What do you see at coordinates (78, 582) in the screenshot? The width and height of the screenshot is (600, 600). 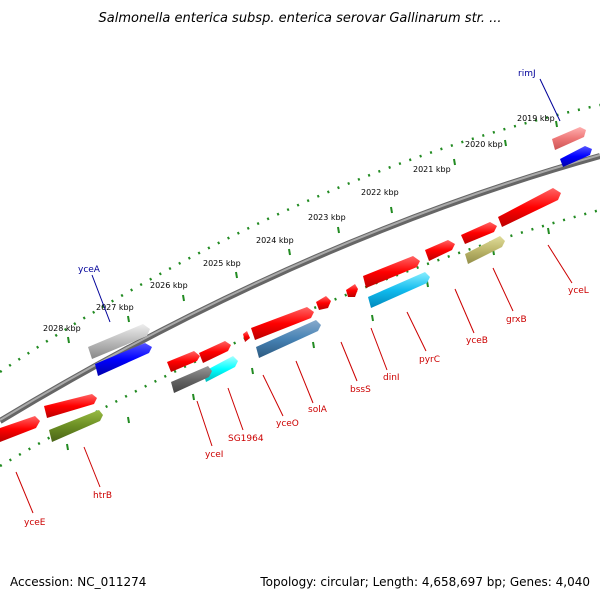 I see `accession-text: Accession: NC_011274` at bounding box center [78, 582].